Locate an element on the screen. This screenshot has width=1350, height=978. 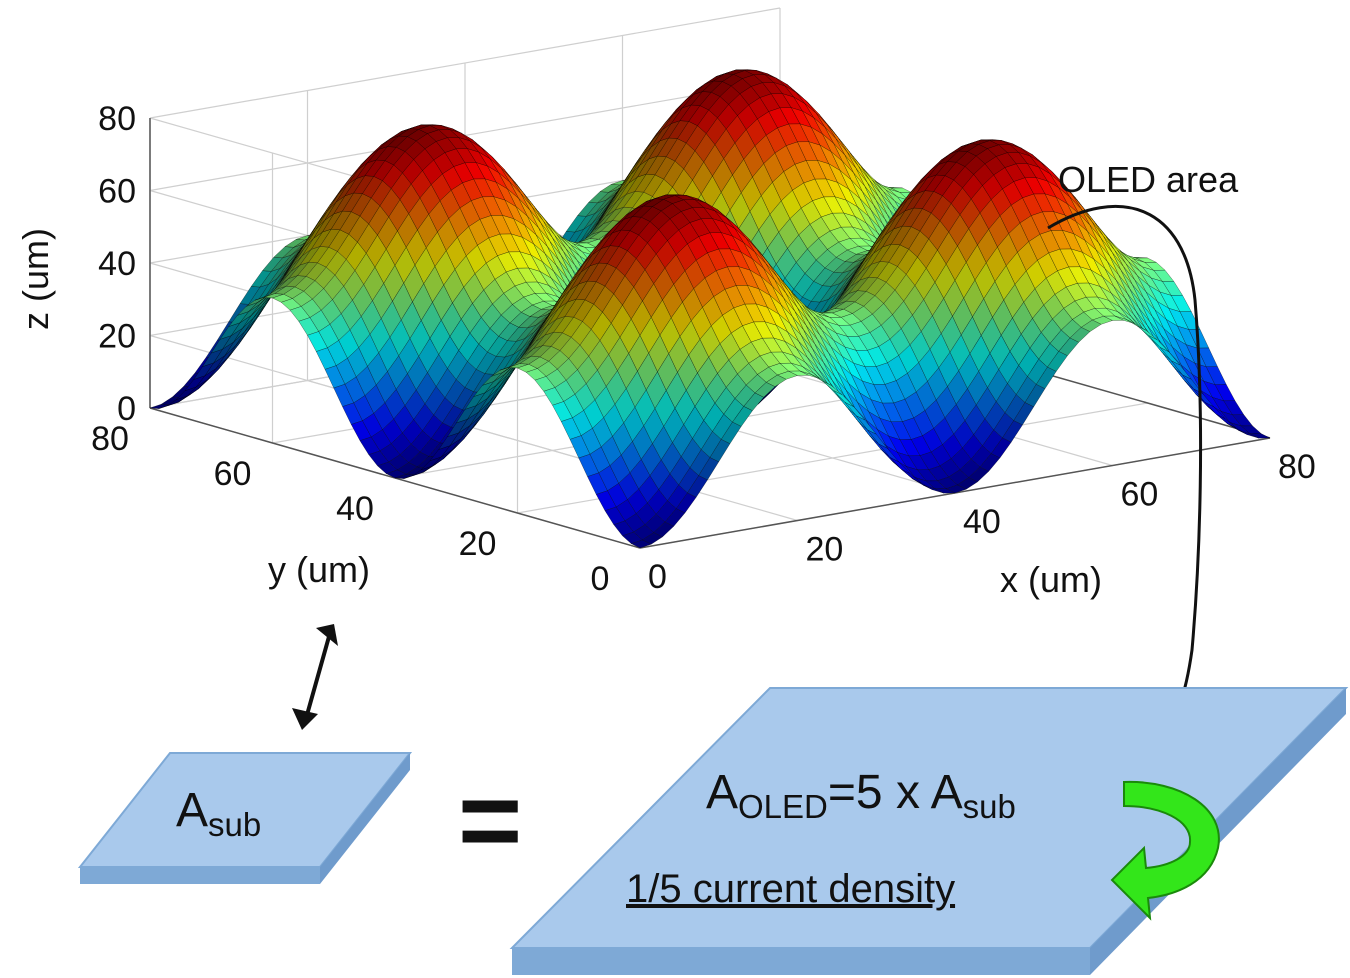
substrate-plate: Asub is located at coordinates (245, 818).